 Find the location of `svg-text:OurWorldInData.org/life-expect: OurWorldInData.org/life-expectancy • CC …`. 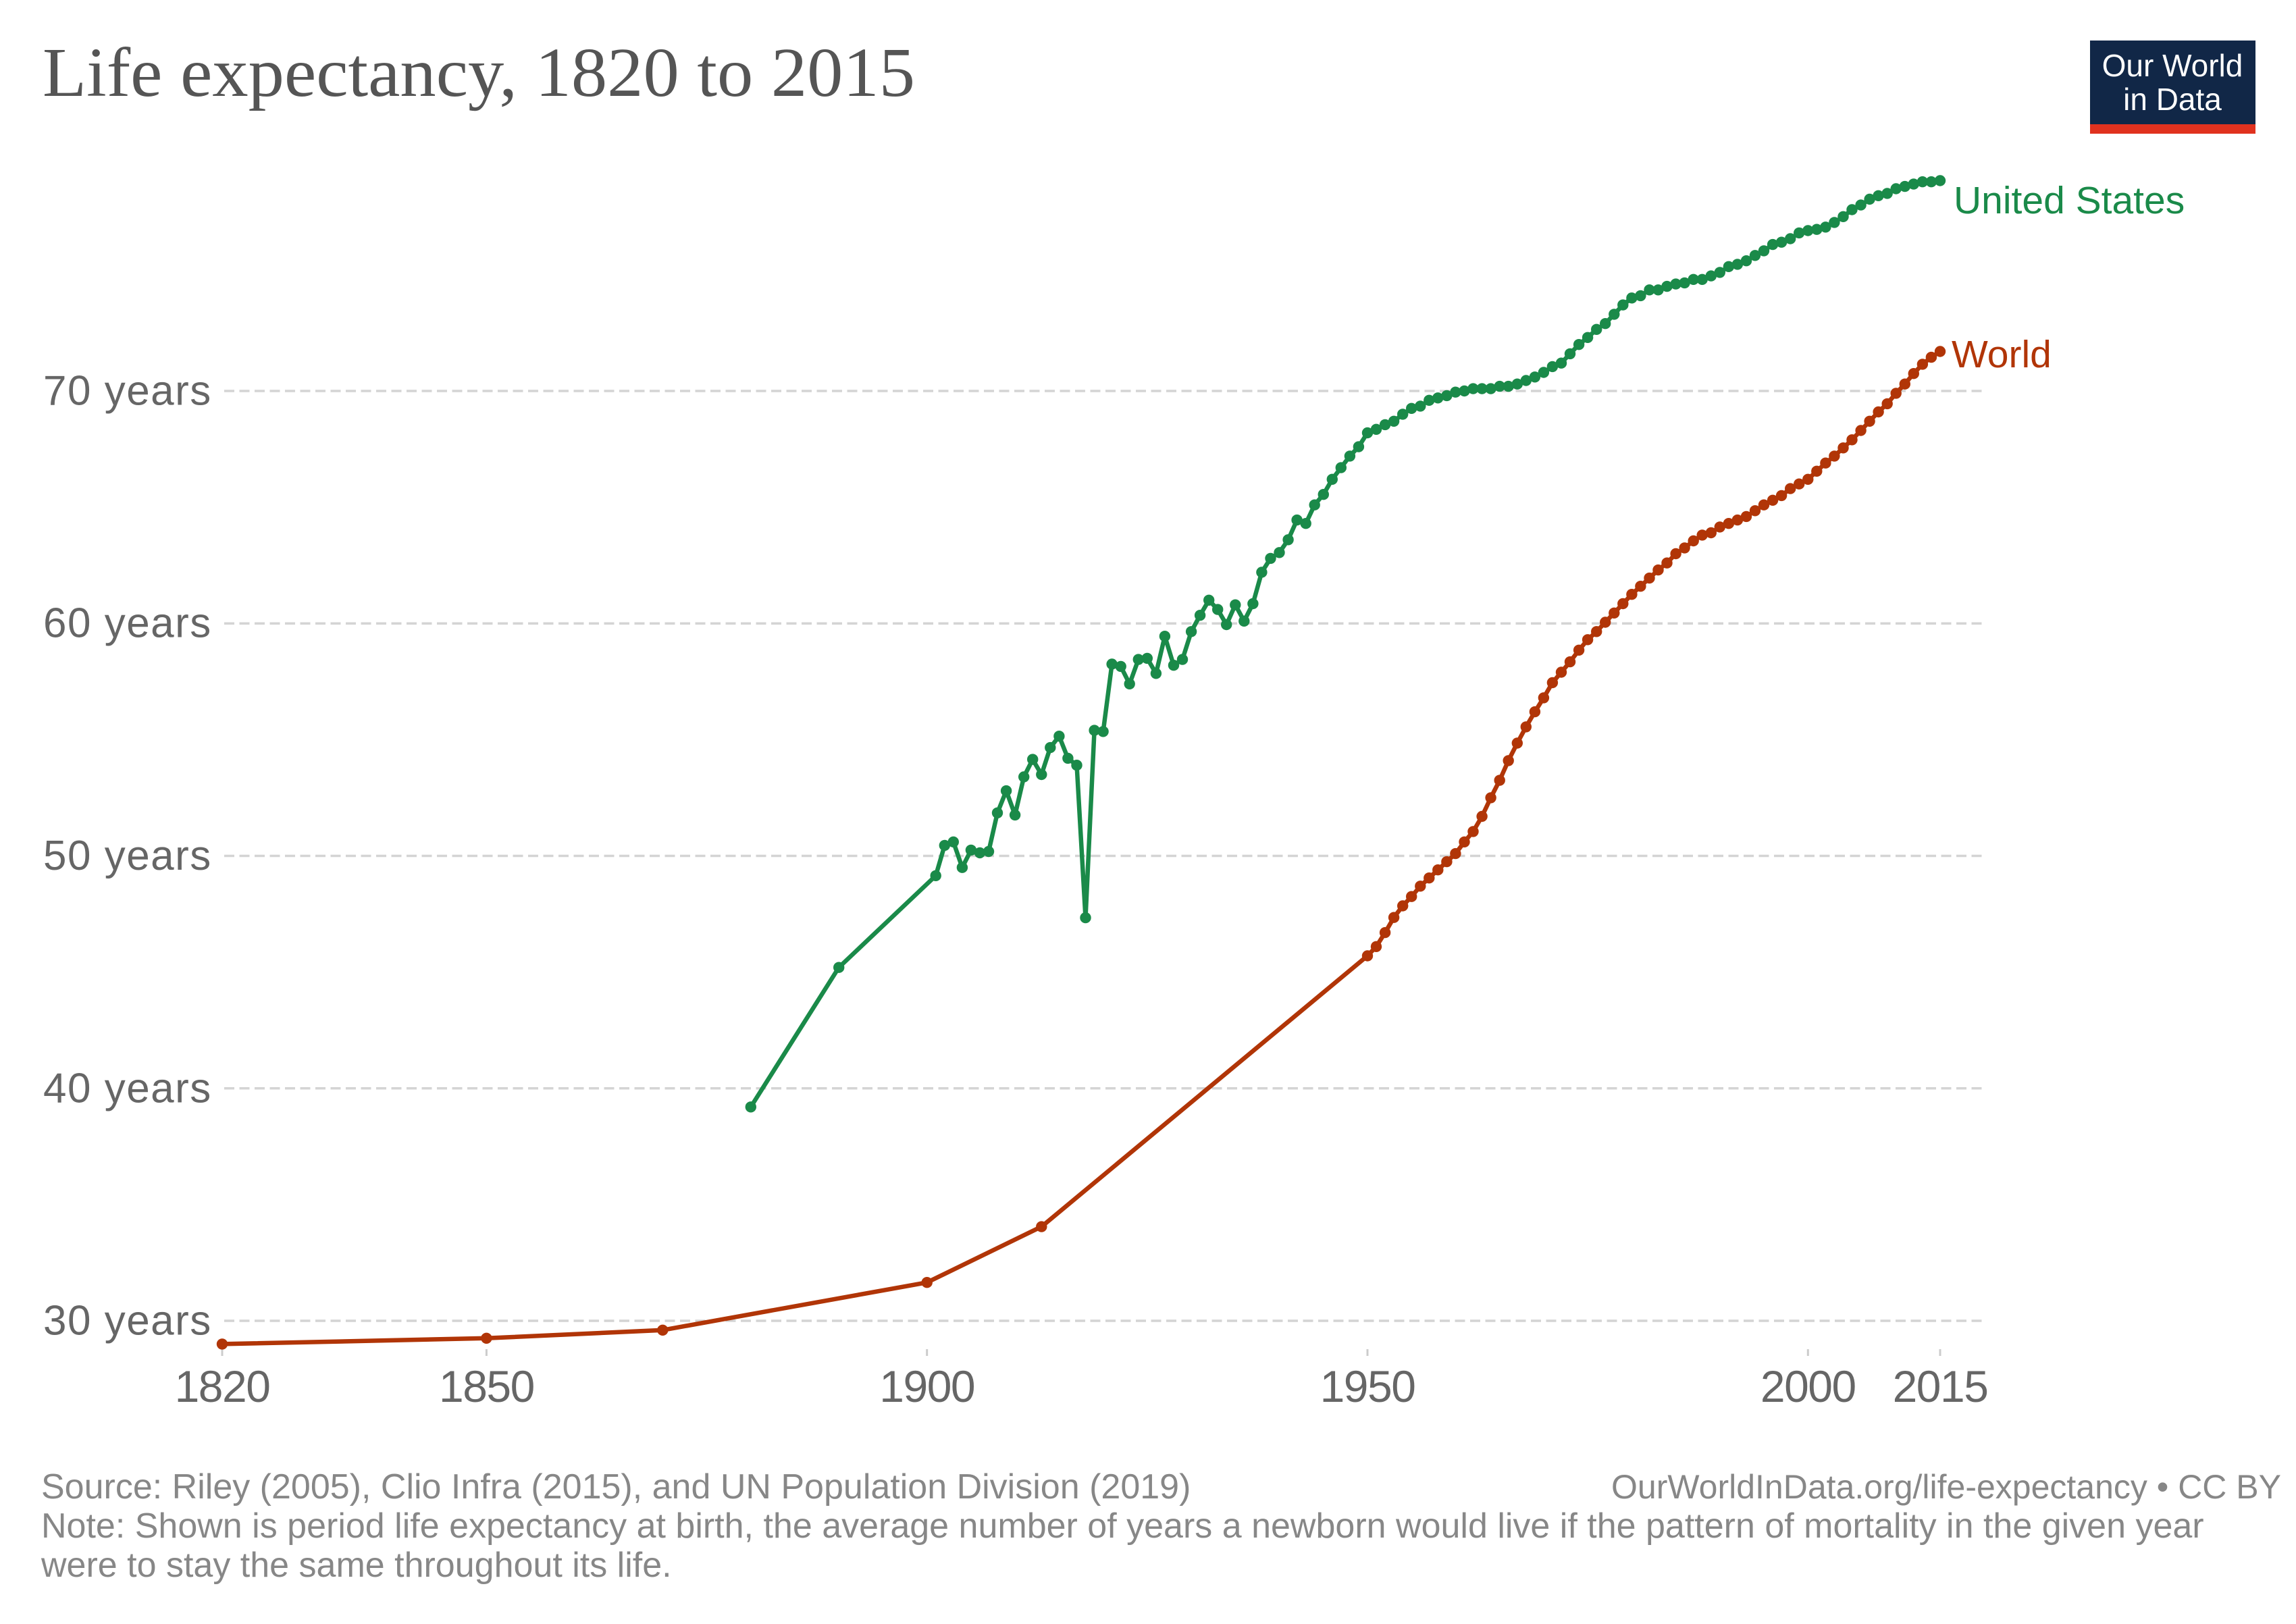

svg-text:OurWorldInData.org/life-expect: OurWorldInData.org/life-expectancy • CC … is located at coordinates (1946, 1487).